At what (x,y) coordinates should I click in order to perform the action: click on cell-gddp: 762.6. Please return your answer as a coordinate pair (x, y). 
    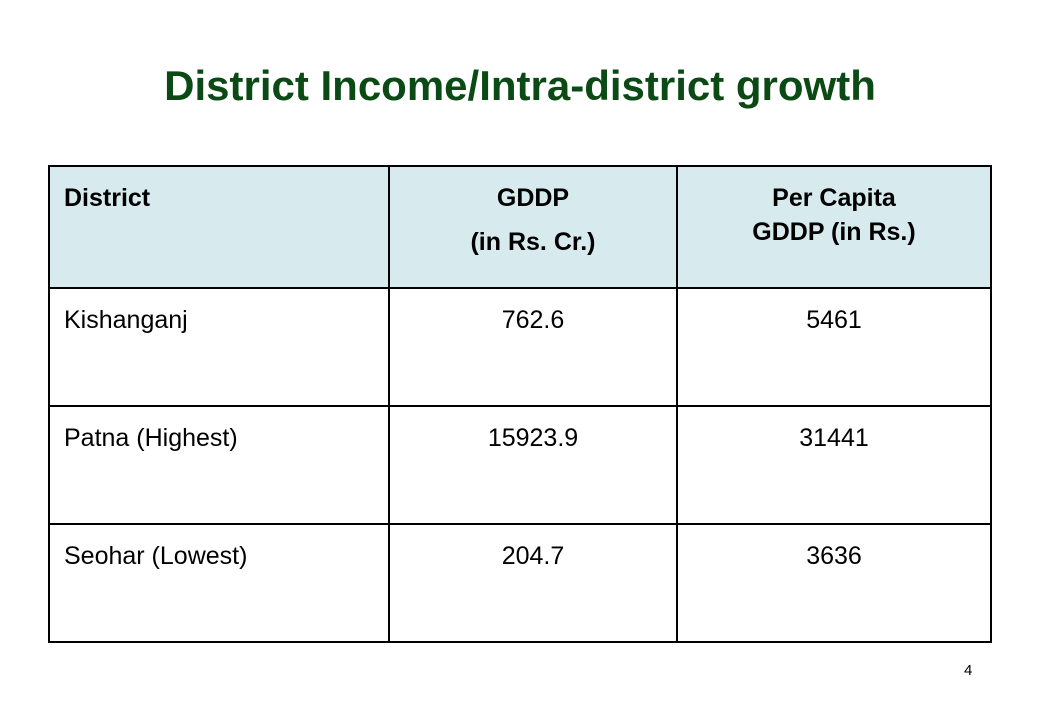
    Looking at the image, I should click on (533, 347).